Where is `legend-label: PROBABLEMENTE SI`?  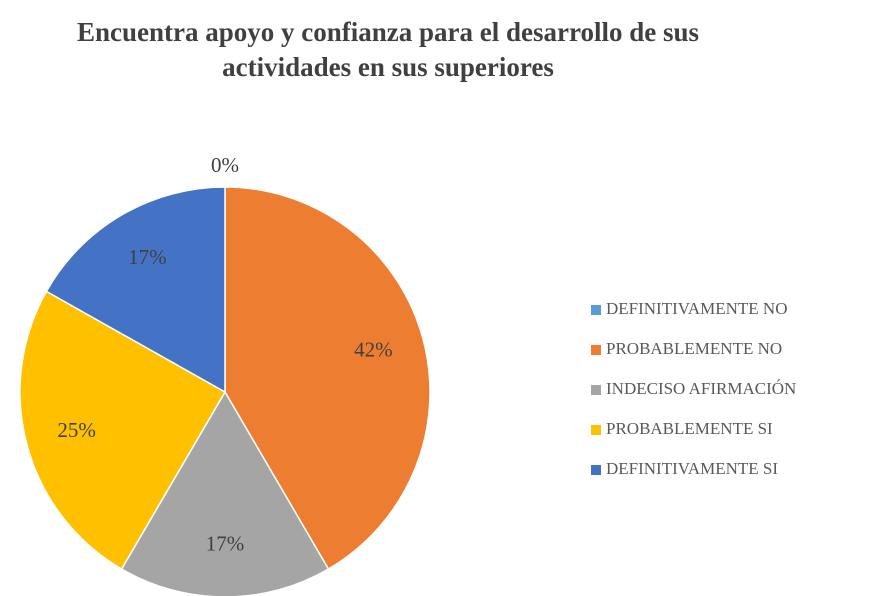 legend-label: PROBABLEMENTE SI is located at coordinates (689, 428).